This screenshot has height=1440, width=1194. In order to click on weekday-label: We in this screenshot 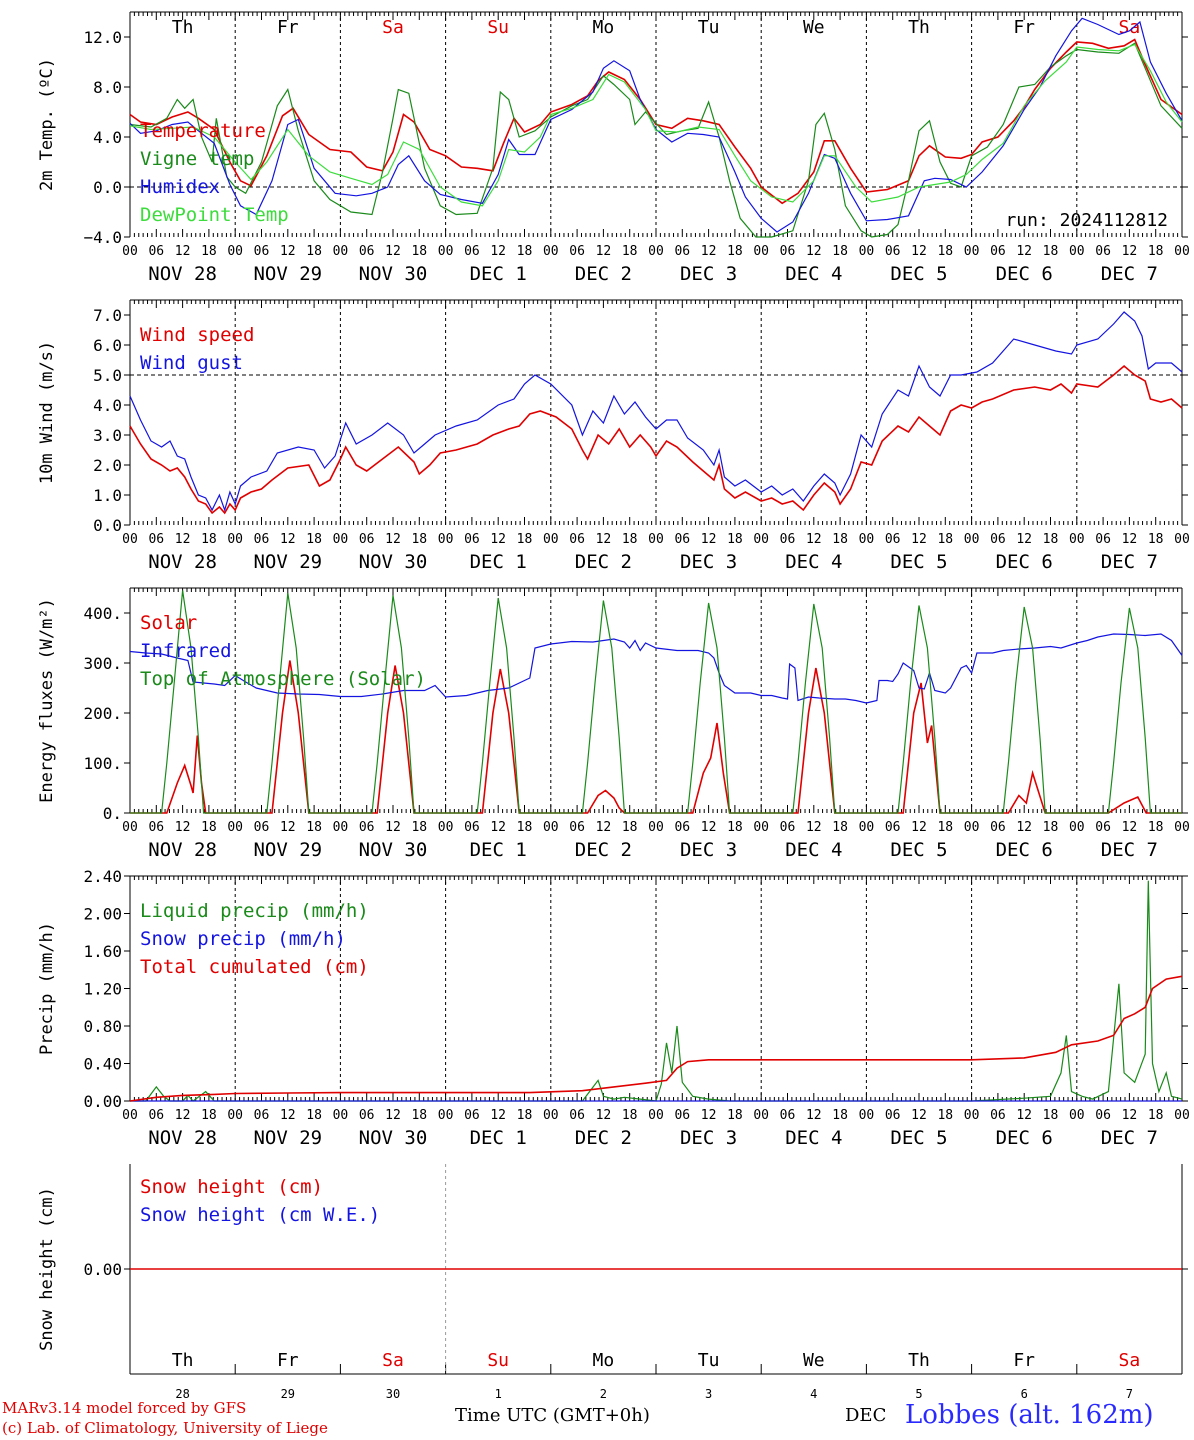, I will do `click(814, 1360)`.